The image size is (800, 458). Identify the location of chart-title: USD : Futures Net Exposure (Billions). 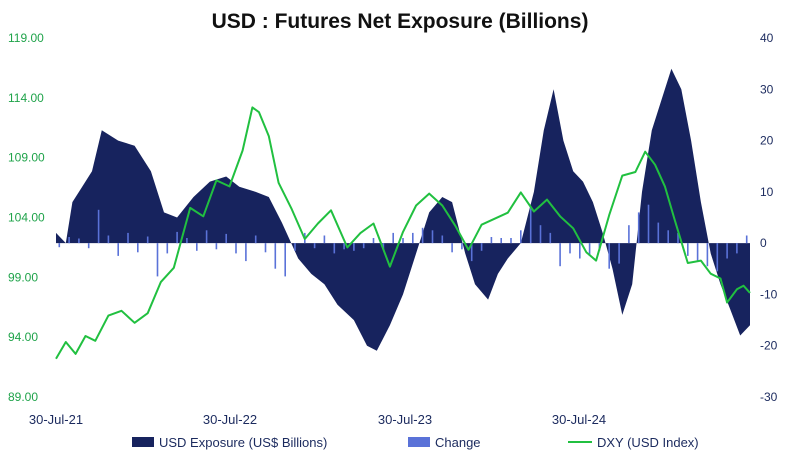
(400, 21).